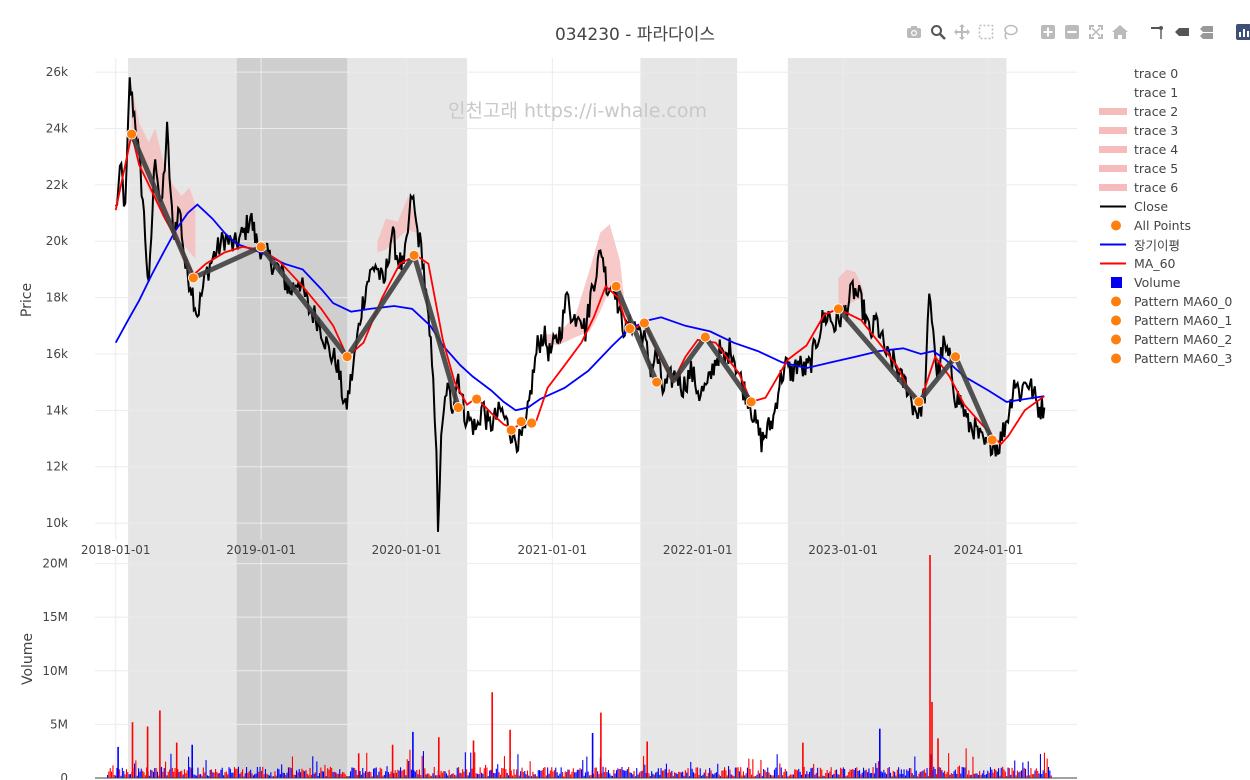 This screenshot has height=780, width=1250. What do you see at coordinates (1165, 320) in the screenshot?
I see `legend-item: Pattern MA60_1` at bounding box center [1165, 320].